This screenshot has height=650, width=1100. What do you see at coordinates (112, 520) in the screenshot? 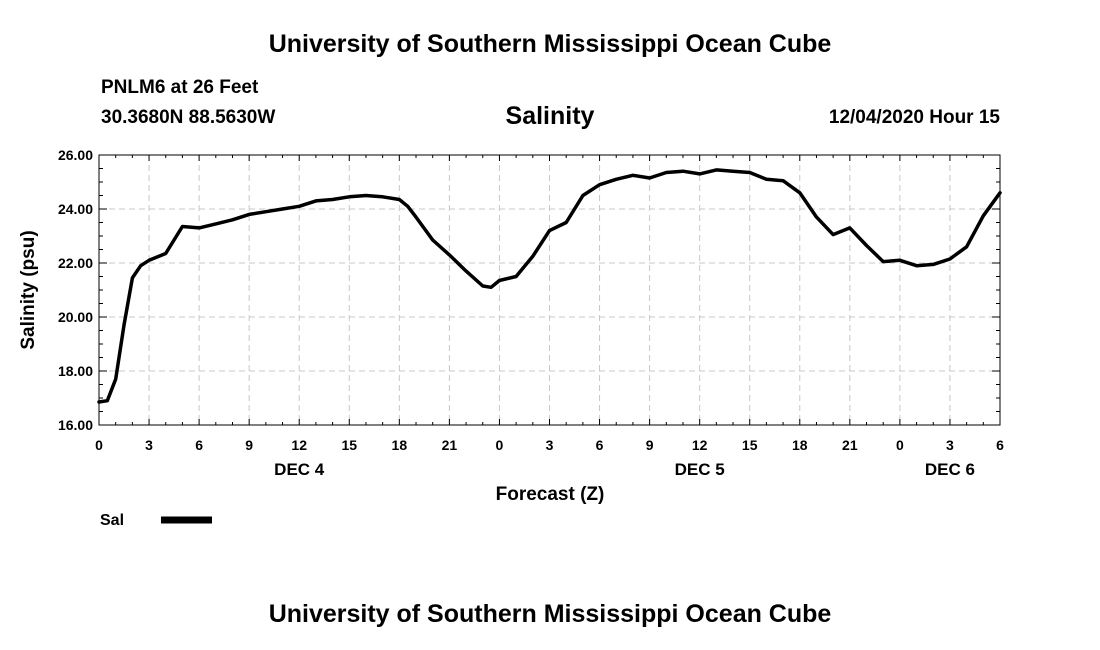
I see `legend-label-sal: Sal` at bounding box center [112, 520].